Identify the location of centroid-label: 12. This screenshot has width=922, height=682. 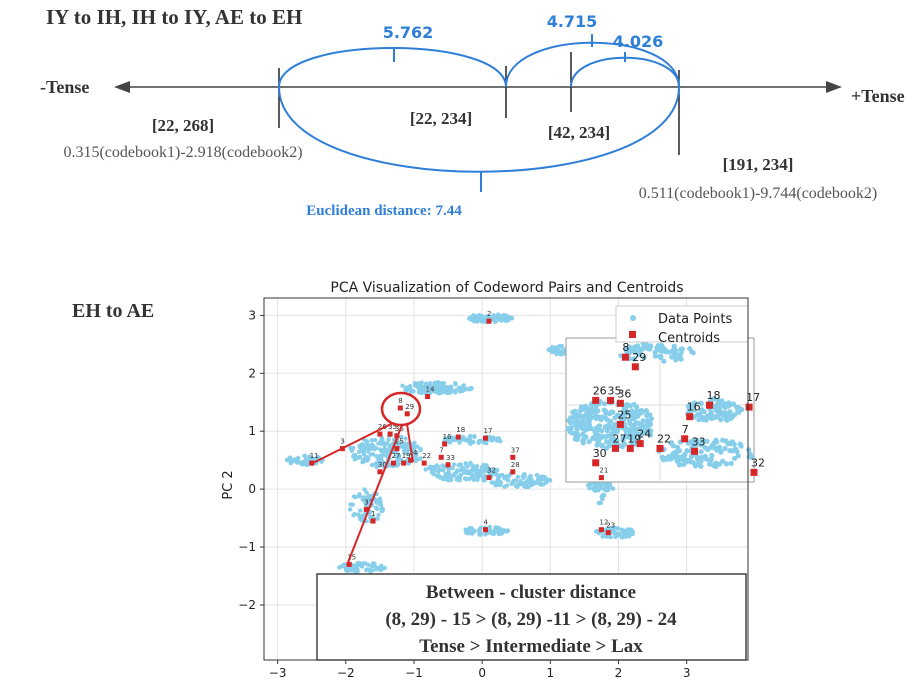
(603, 523).